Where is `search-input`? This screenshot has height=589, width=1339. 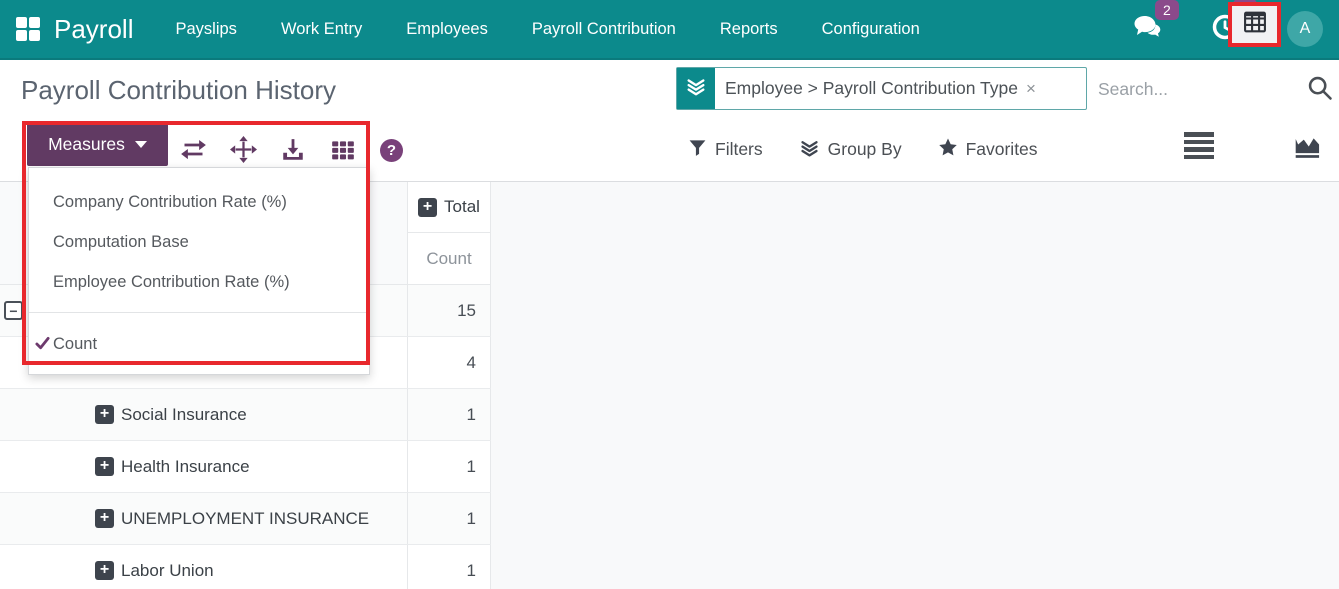 search-input is located at coordinates (1193, 89).